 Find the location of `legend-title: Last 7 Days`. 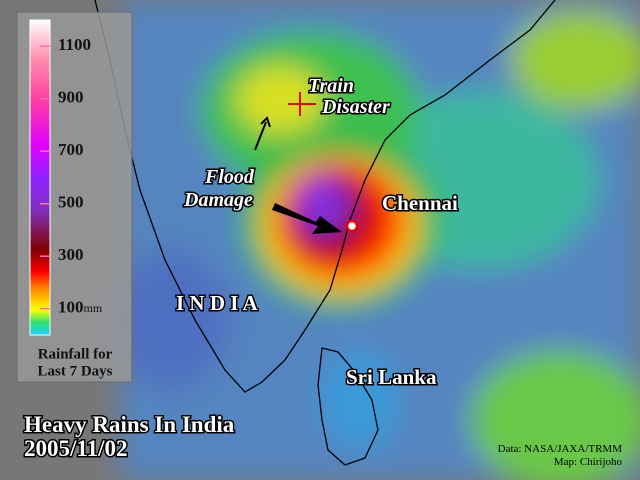

legend-title: Last 7 Days is located at coordinates (74, 371).